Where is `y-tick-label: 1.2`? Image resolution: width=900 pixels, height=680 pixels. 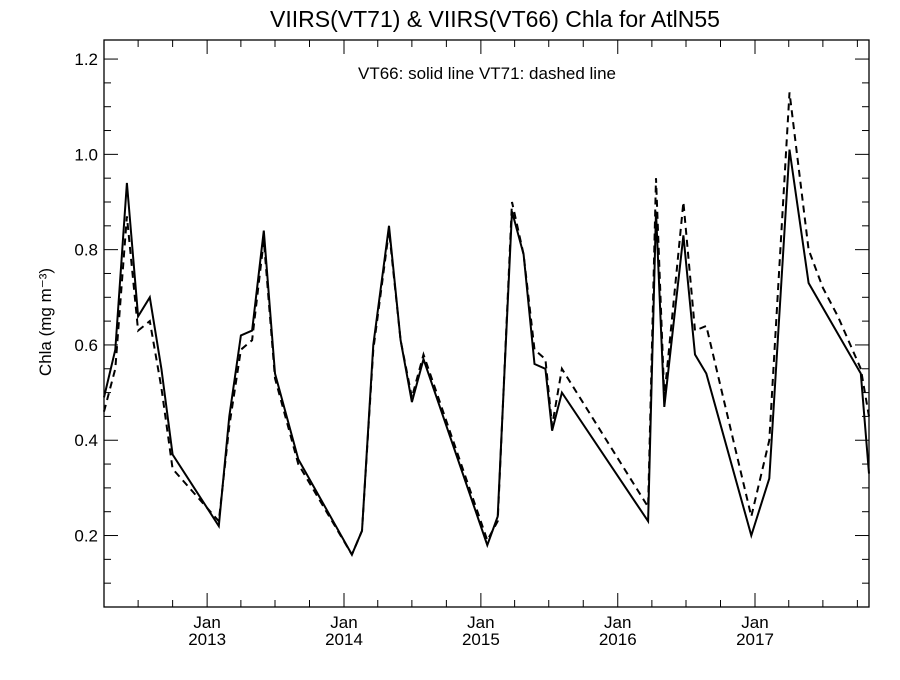
y-tick-label: 1.2 is located at coordinates (86, 59).